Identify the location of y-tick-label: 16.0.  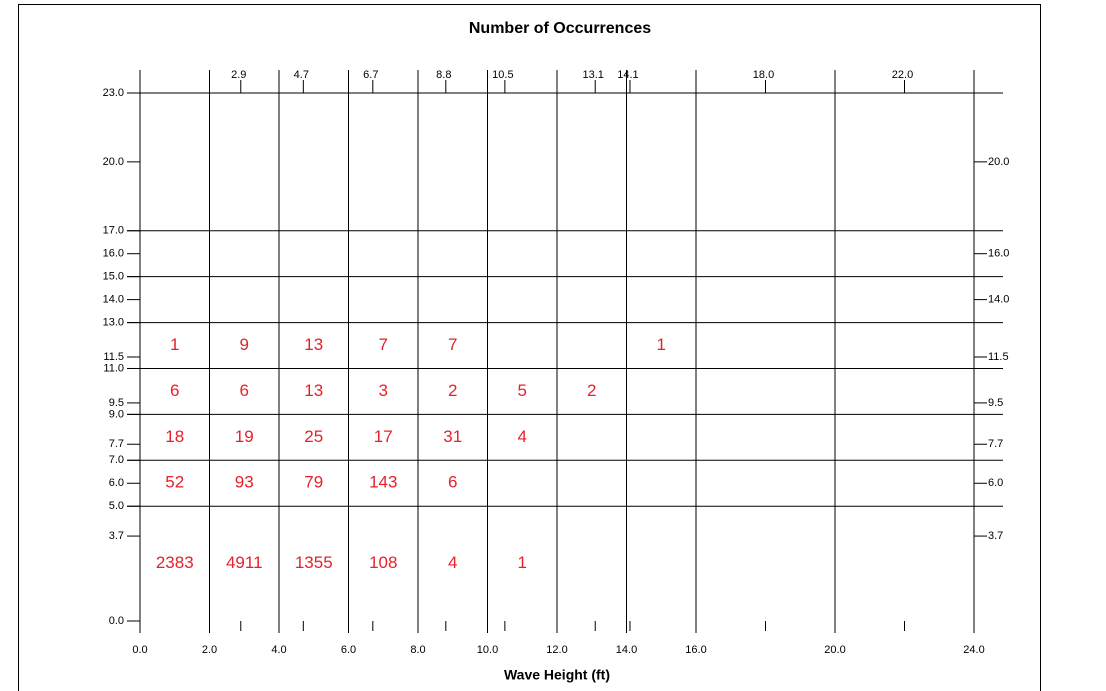
(113, 254).